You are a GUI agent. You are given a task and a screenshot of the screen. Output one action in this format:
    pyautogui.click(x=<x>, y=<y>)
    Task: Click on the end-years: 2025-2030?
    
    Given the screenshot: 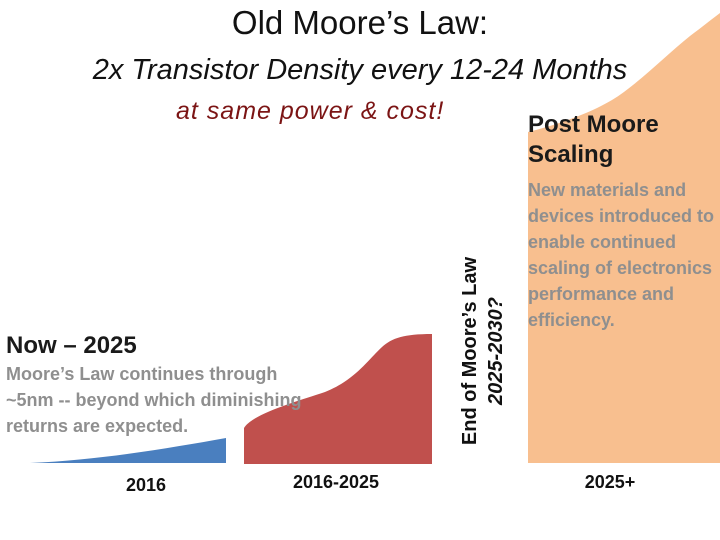 What is the action you would take?
    pyautogui.click(x=496, y=350)
    